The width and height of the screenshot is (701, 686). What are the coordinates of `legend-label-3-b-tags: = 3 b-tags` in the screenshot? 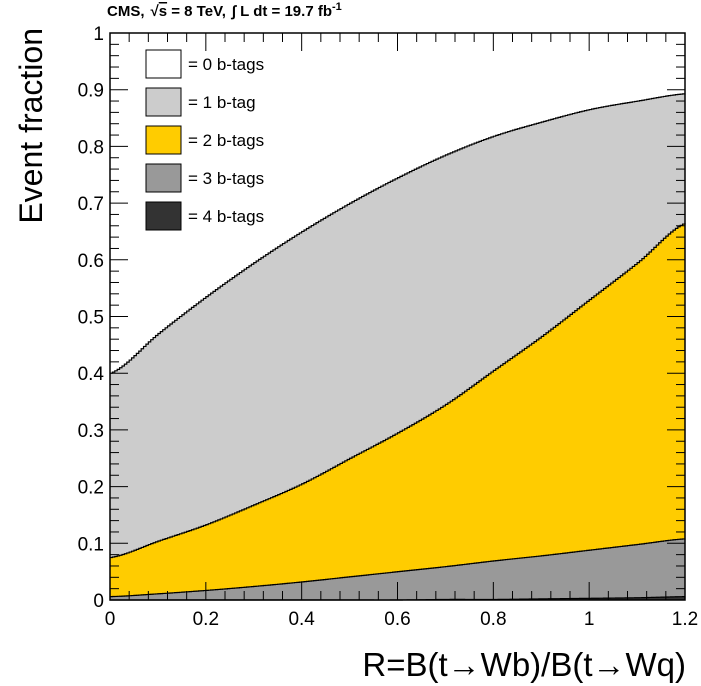 It's located at (226, 178).